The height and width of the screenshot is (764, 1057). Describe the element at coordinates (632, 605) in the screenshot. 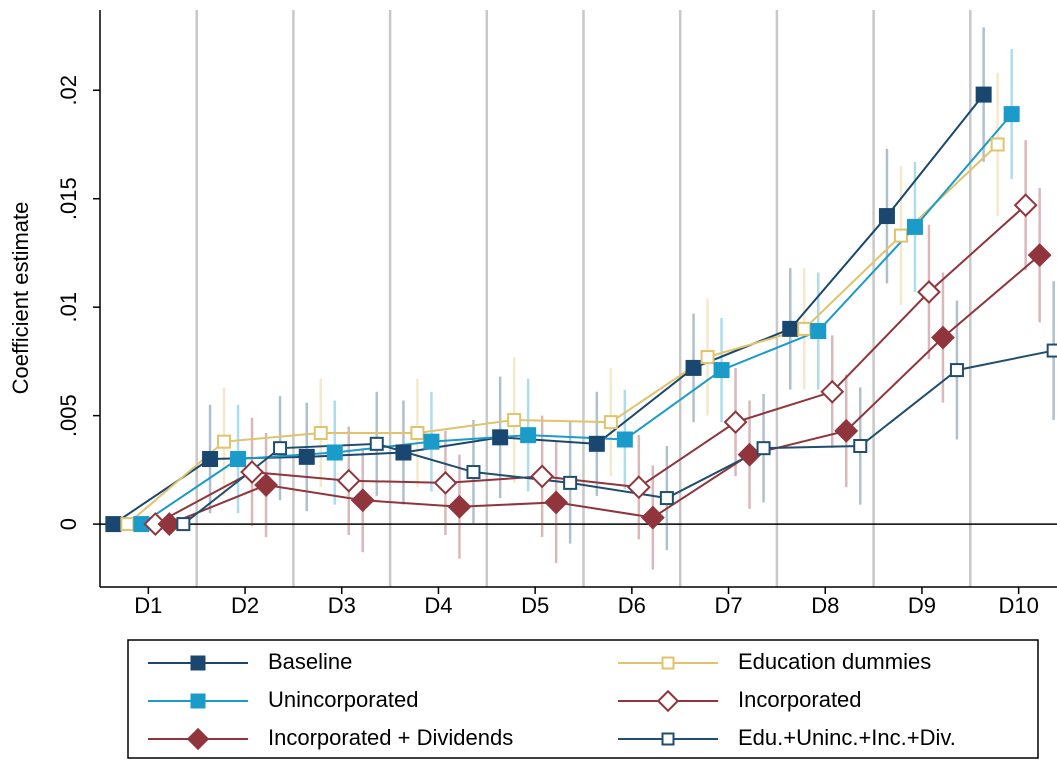

I see `x-tick-label: D6` at that location.